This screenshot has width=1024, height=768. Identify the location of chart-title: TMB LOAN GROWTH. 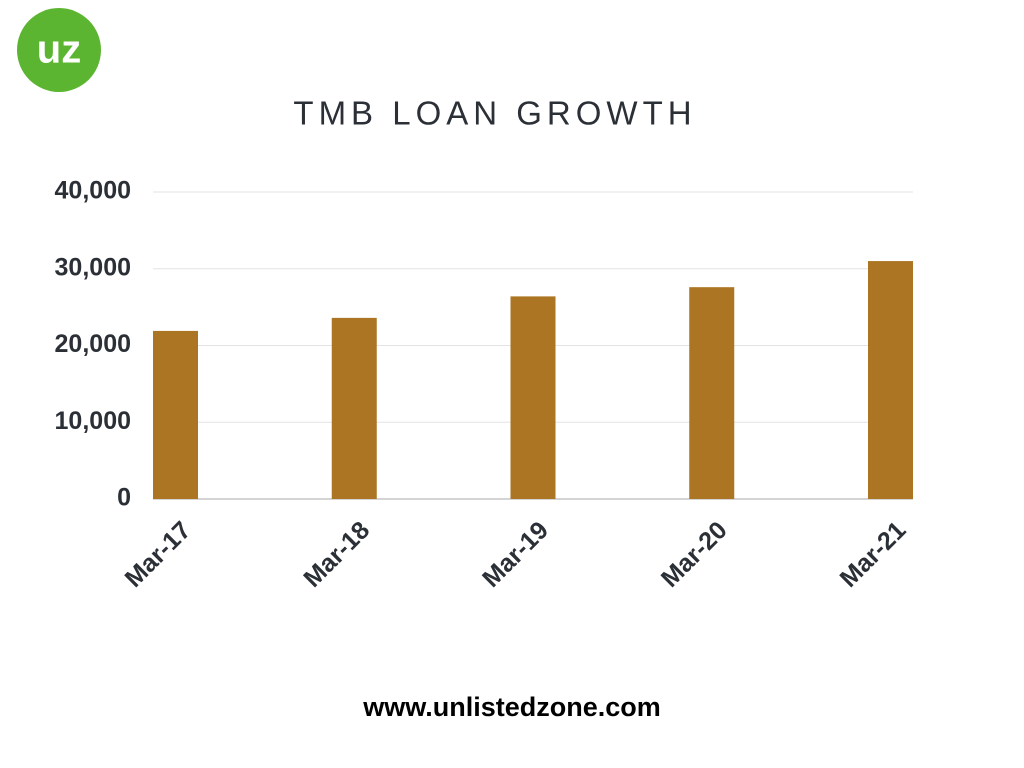
(494, 113).